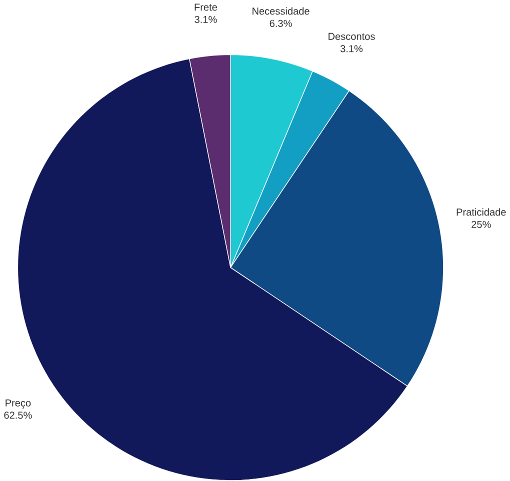 This screenshot has width=510, height=481. What do you see at coordinates (206, 7) in the screenshot?
I see `slice-label: Frete` at bounding box center [206, 7].